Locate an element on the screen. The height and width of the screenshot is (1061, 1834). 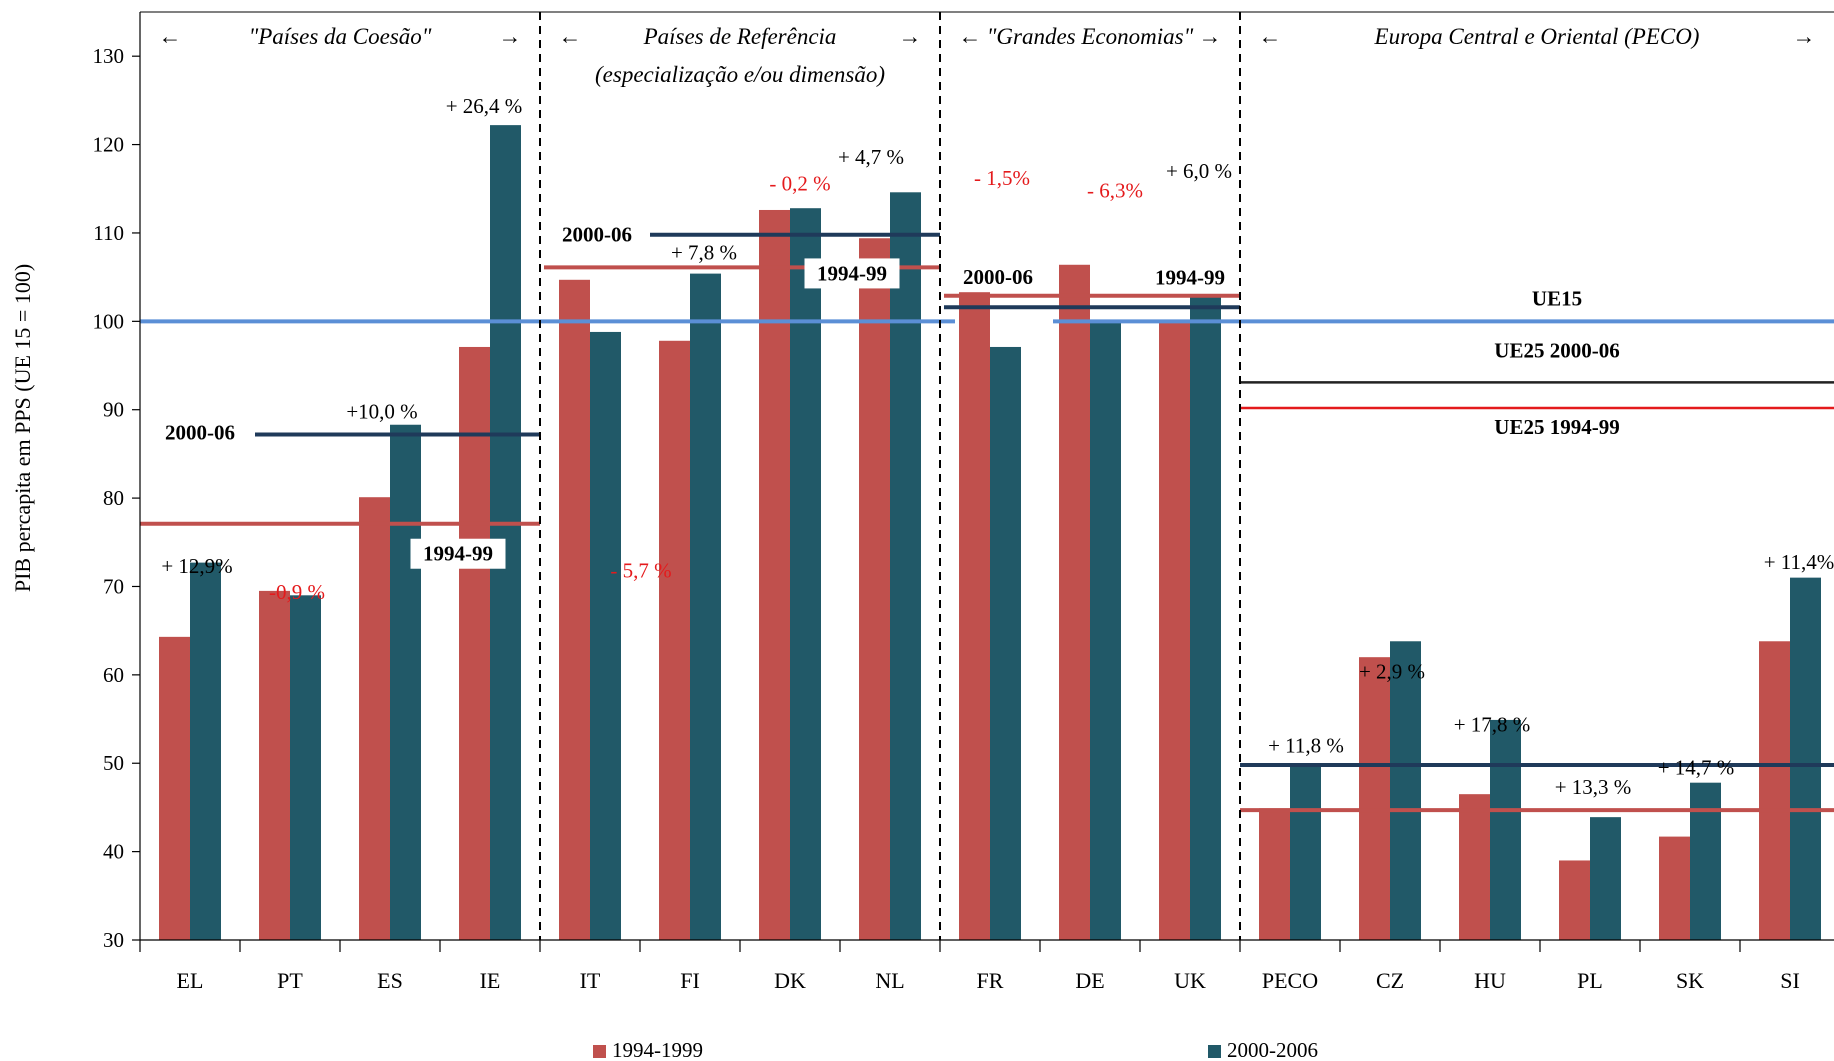
x-category-label: SK is located at coordinates (1690, 980).